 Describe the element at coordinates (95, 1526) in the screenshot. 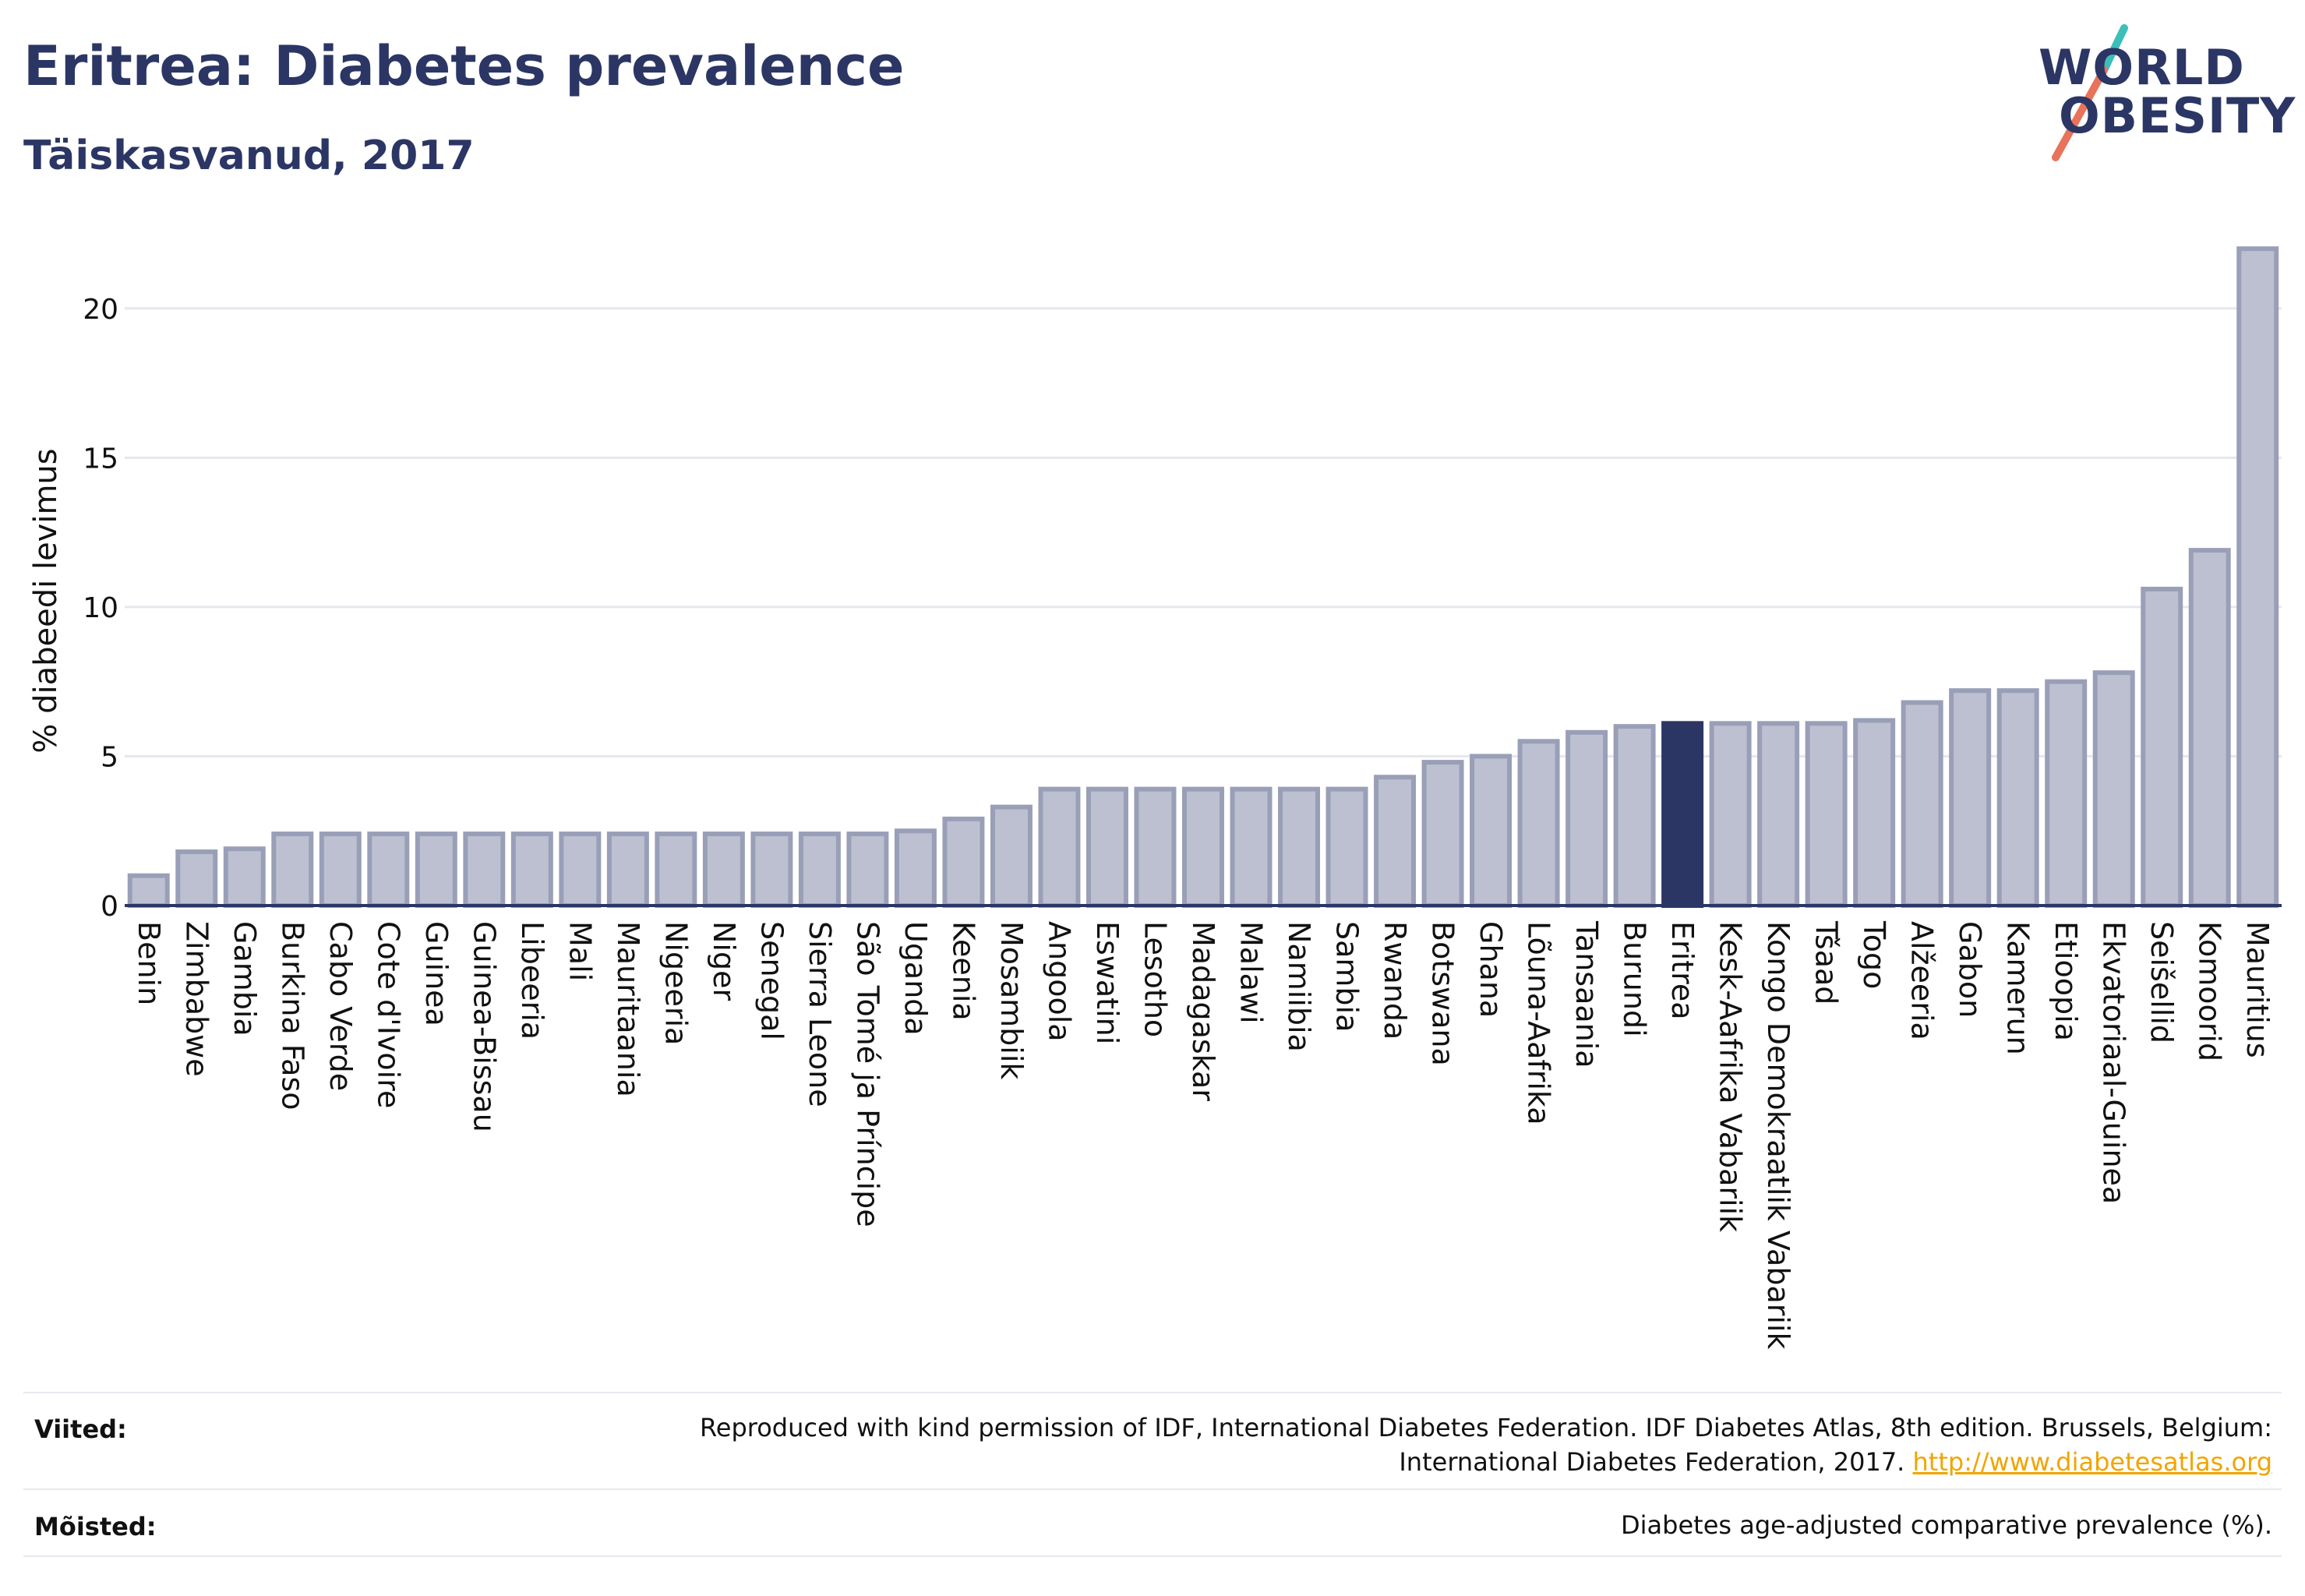

I see `definitions-label: Mõisted:` at that location.